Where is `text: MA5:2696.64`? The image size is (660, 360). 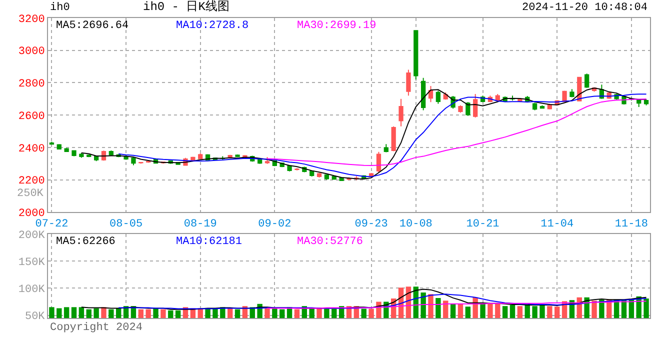 text: MA5:2696.64 is located at coordinates (93, 26).